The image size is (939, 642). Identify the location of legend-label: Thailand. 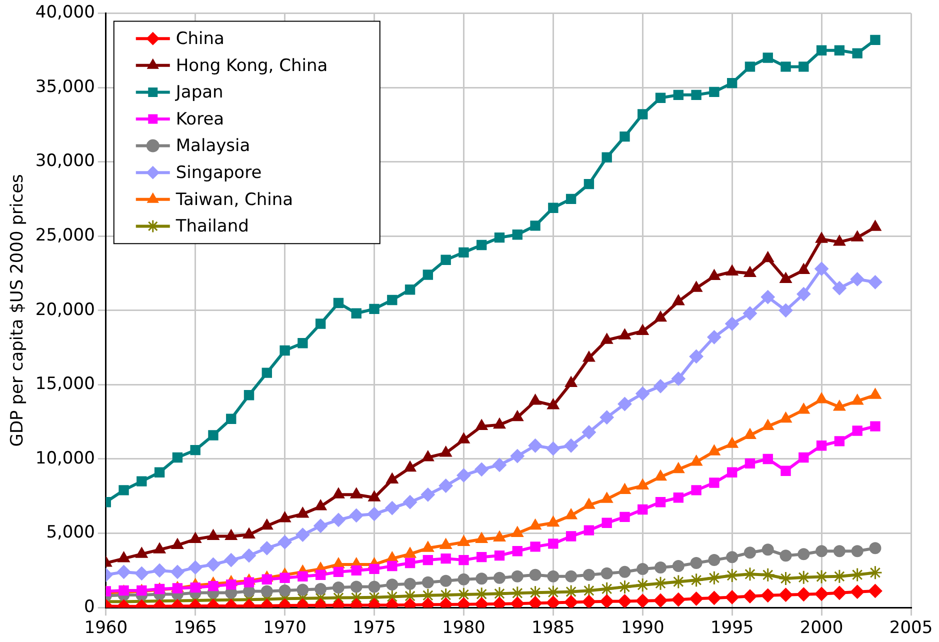
(211, 226).